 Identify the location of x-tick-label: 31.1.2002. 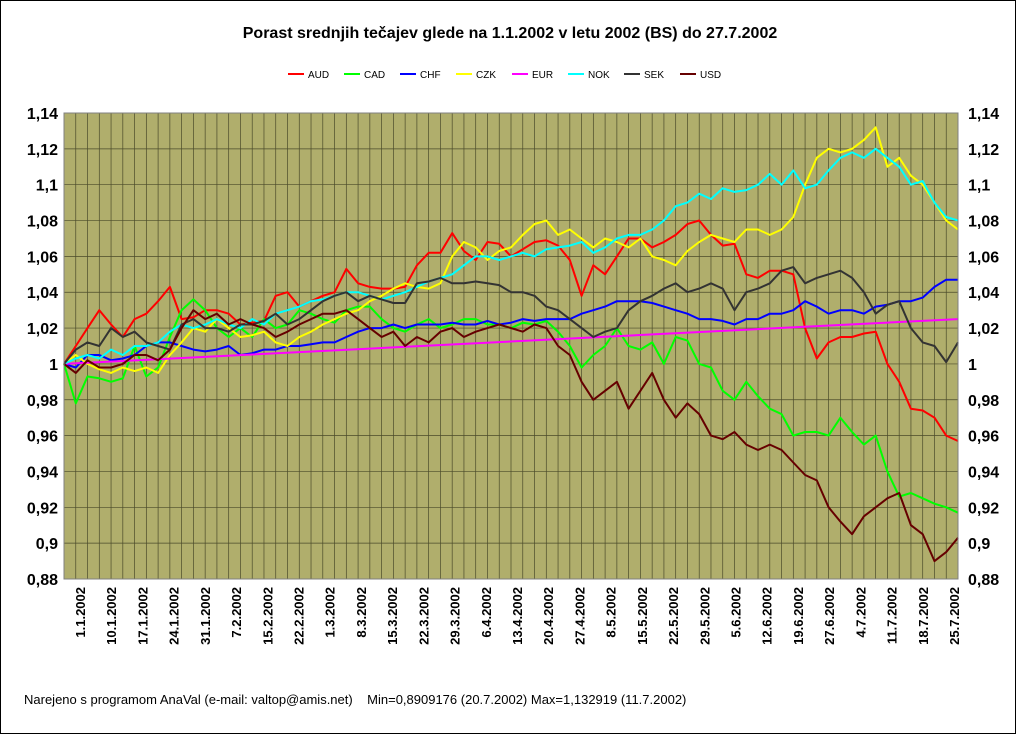
(205, 616).